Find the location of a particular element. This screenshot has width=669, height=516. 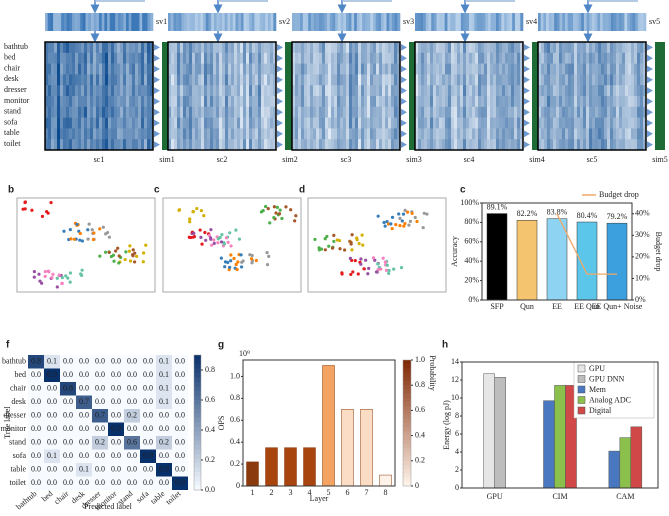

colorbar-label: 1.0 is located at coordinates (420, 359).